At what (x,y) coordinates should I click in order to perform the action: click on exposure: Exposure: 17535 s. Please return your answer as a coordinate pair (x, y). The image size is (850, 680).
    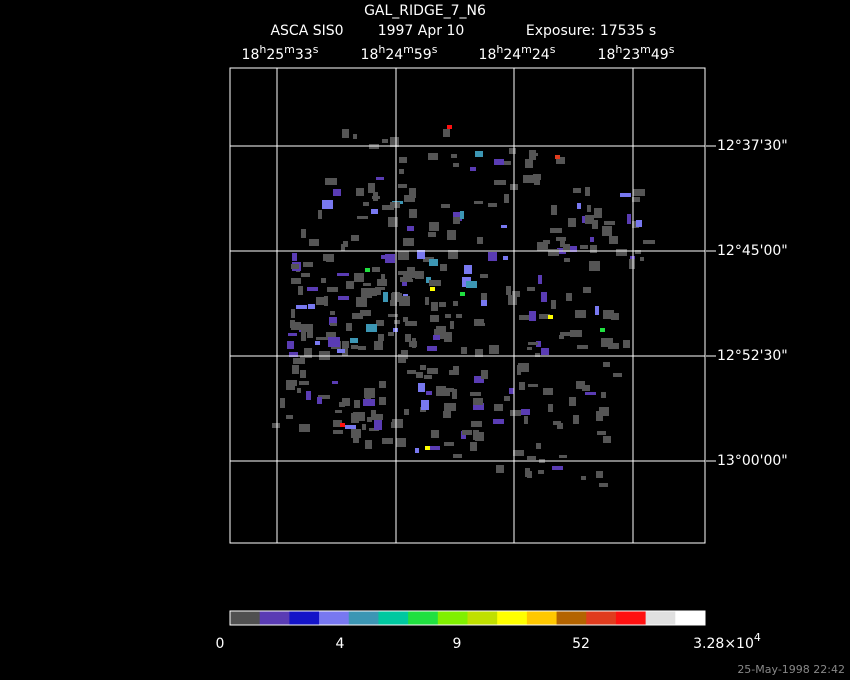
    Looking at the image, I should click on (591, 31).